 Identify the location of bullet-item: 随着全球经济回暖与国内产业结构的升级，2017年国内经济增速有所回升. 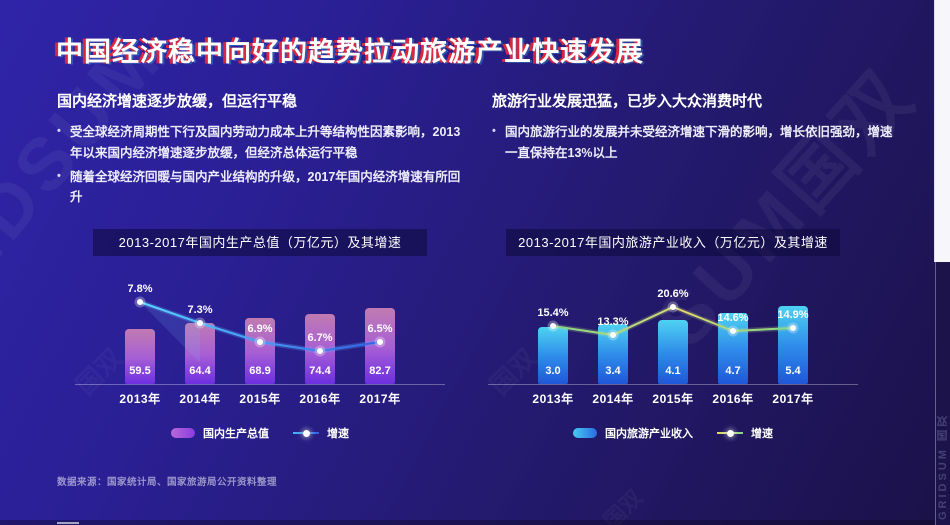
(261, 188).